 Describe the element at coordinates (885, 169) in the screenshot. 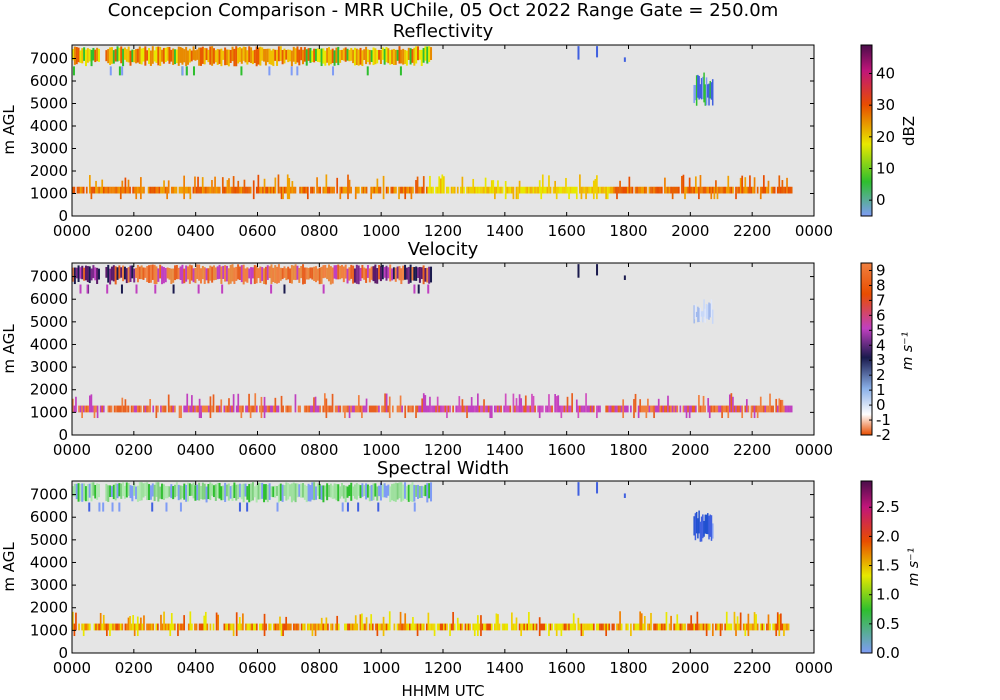

I see `colorbar-tick-label: 10` at that location.